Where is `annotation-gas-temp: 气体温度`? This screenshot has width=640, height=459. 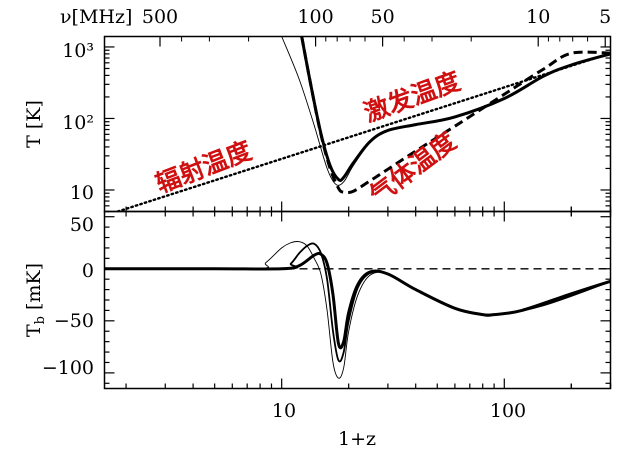
annotation-gas-temp: 气体温度 is located at coordinates (412, 168).